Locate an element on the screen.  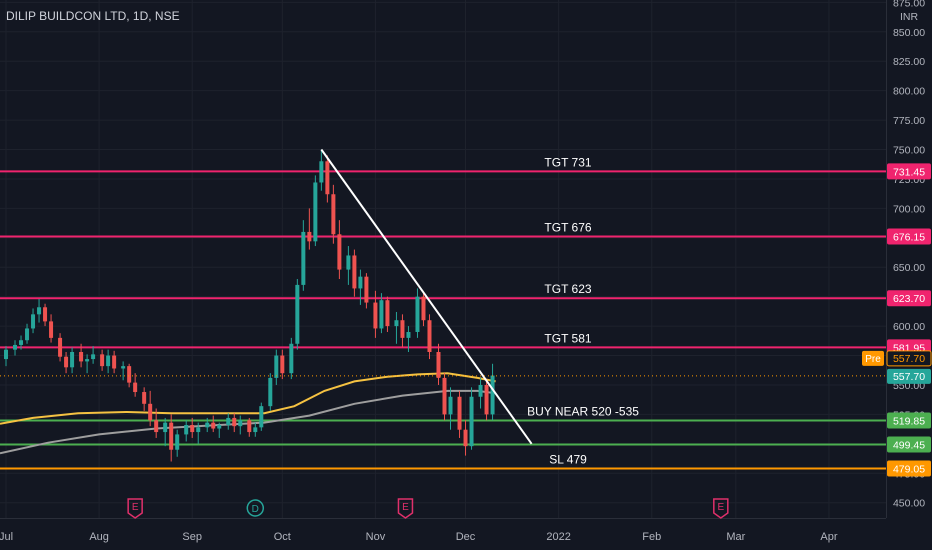
y-tick-label: 600.00 is located at coordinates (909, 327).